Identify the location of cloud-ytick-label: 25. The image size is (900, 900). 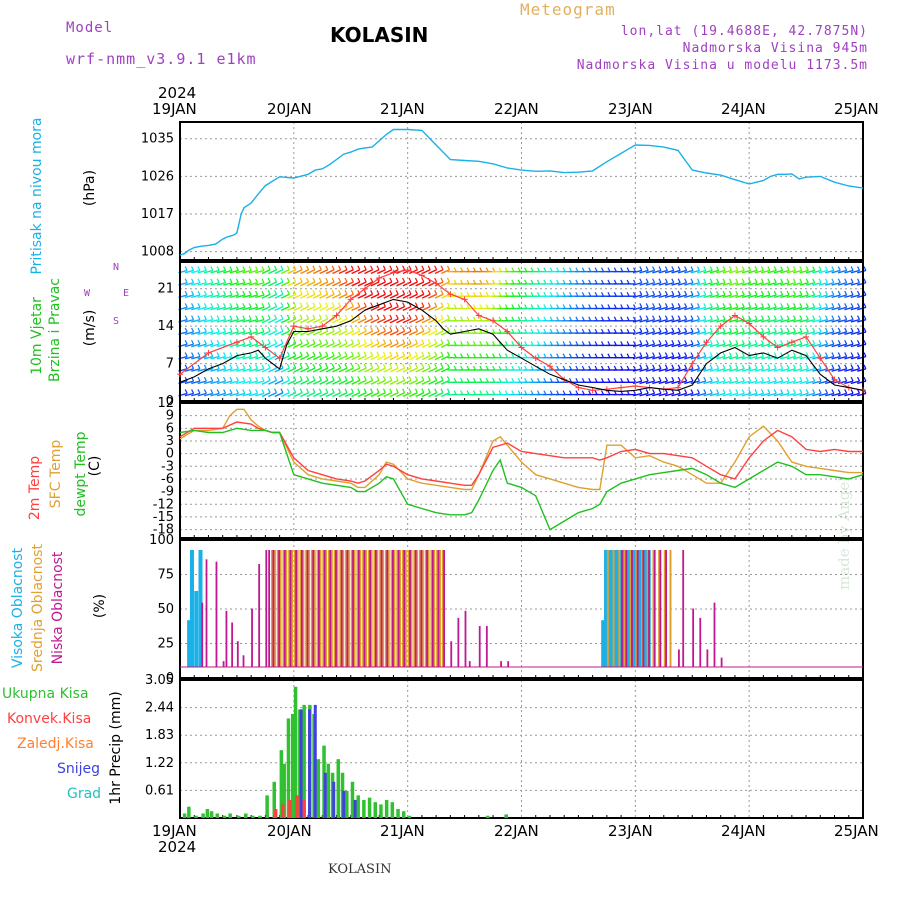
(165, 644).